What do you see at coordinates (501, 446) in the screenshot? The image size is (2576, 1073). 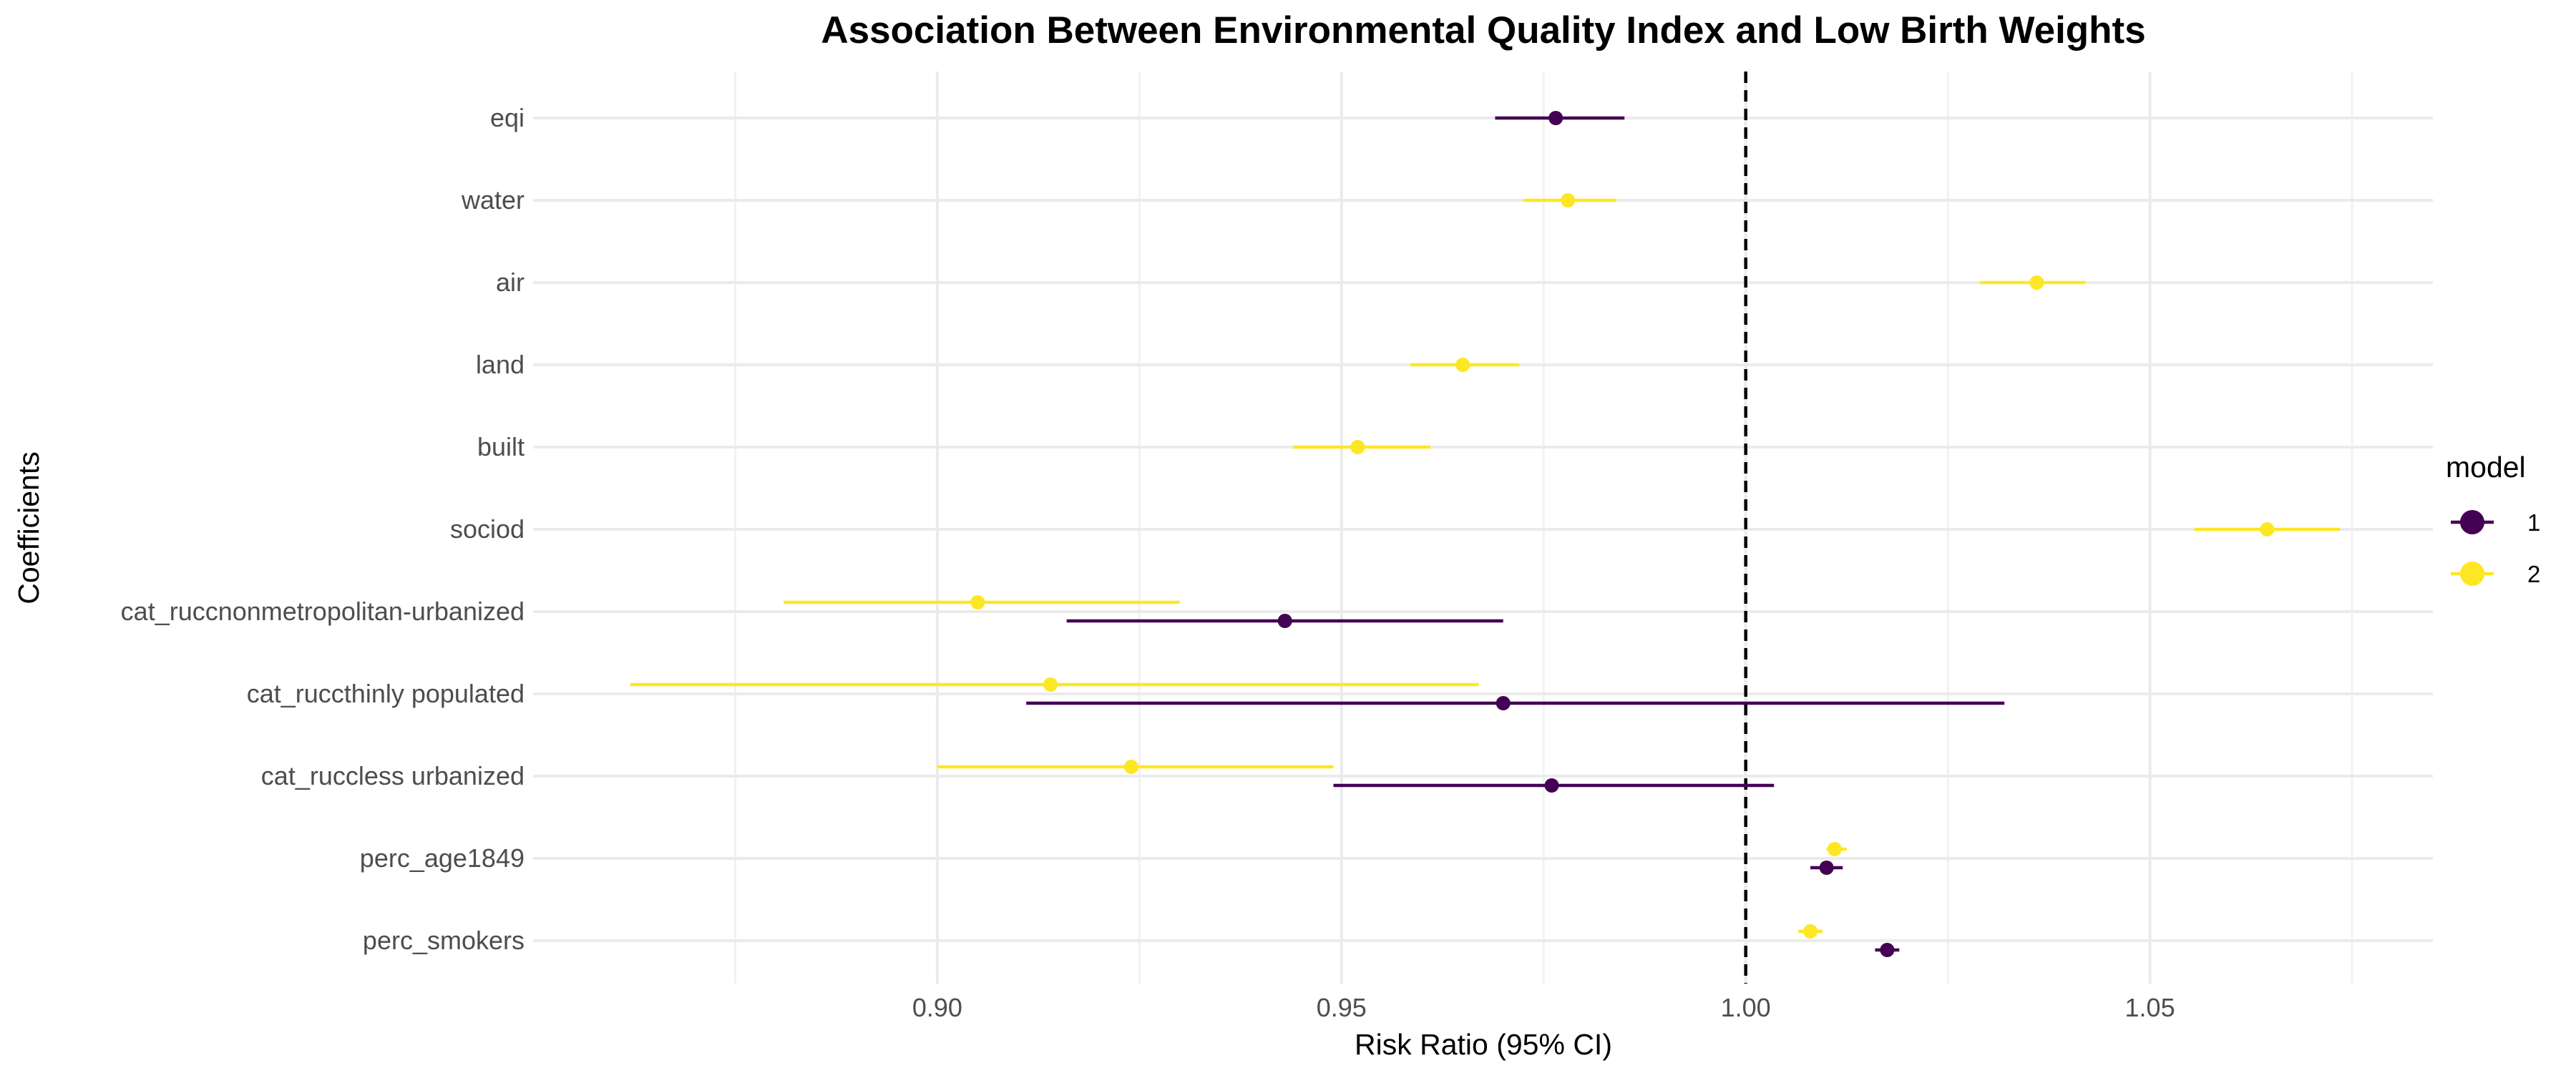 I see `y-tick-label: built` at bounding box center [501, 446].